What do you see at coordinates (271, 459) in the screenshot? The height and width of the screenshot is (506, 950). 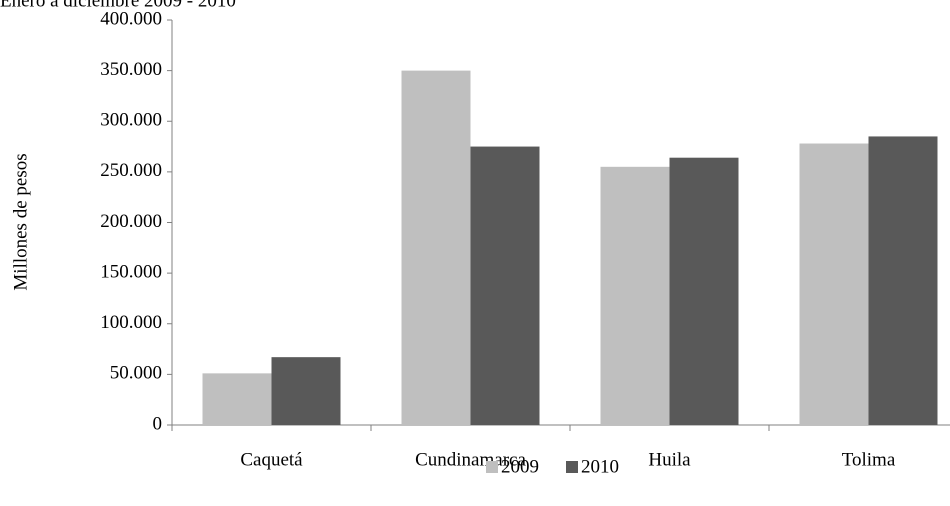 I see `x-tick-label: Caquetá` at bounding box center [271, 459].